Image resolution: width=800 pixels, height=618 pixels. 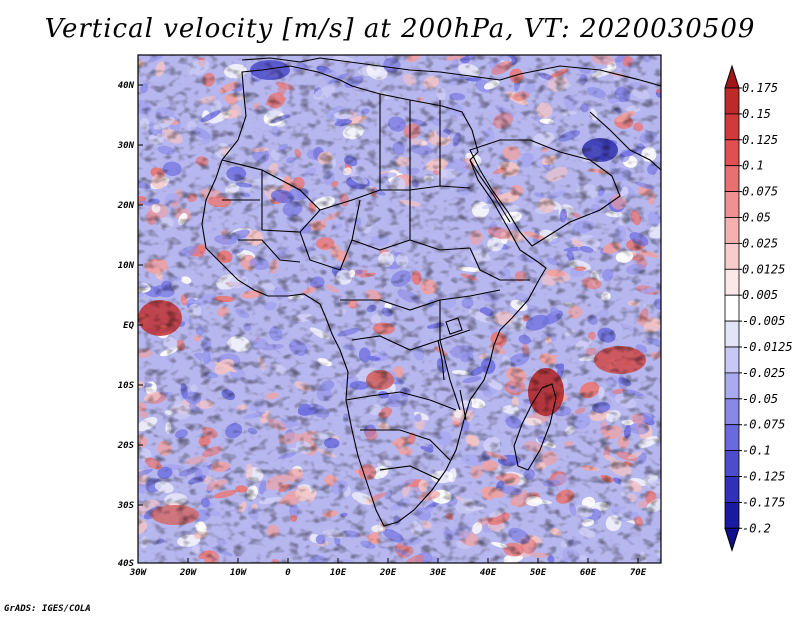 What do you see at coordinates (488, 573) in the screenshot?
I see `lon-label: 40E` at bounding box center [488, 573].